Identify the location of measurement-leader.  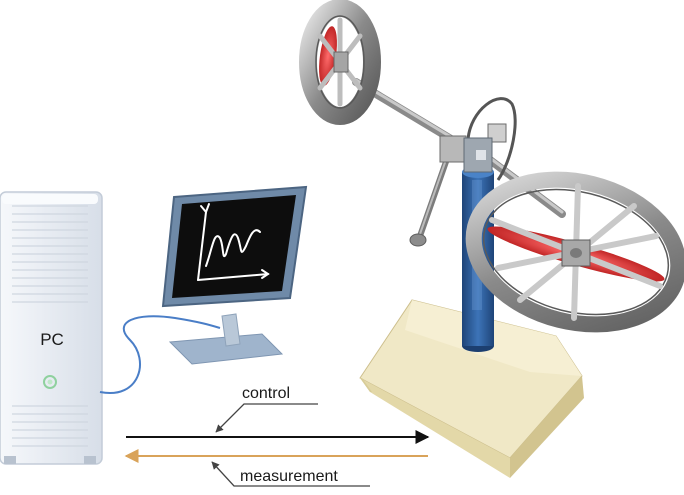
(290, 474).